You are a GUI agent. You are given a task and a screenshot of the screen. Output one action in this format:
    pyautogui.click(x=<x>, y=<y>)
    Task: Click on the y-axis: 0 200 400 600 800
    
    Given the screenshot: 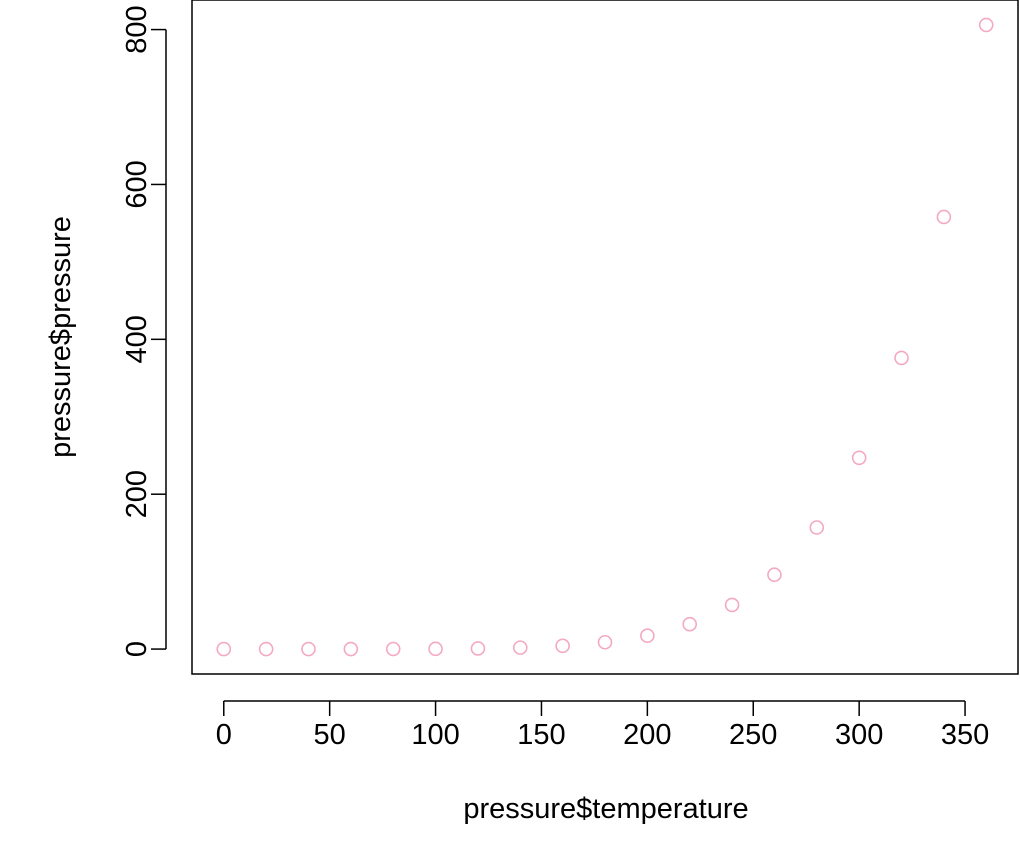 What is the action you would take?
    pyautogui.click(x=144, y=331)
    